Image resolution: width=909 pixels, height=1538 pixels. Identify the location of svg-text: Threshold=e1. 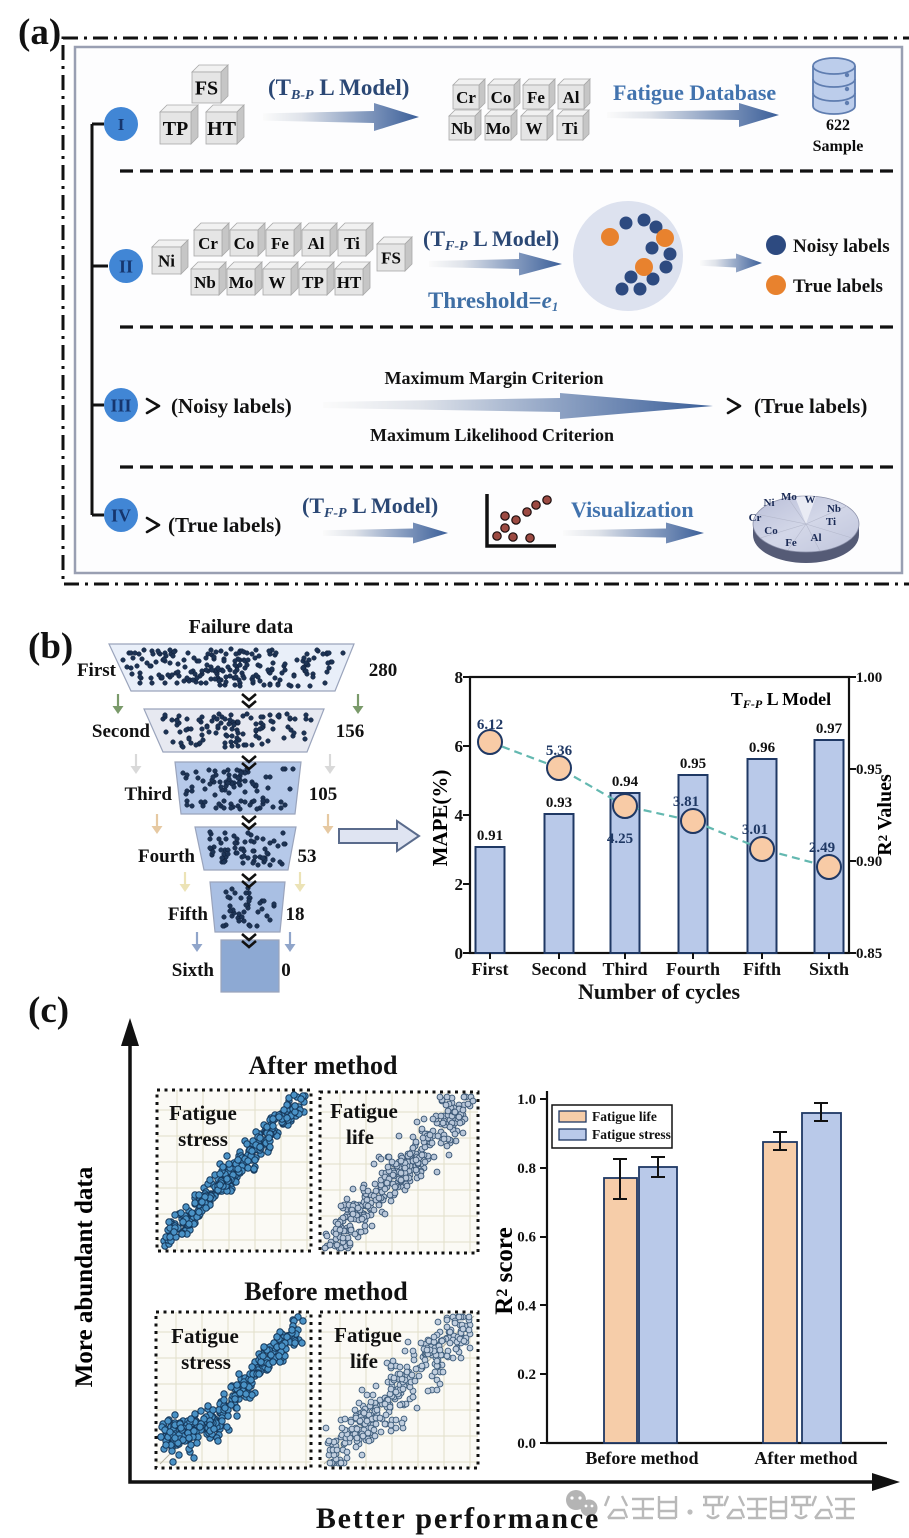
(493, 301).